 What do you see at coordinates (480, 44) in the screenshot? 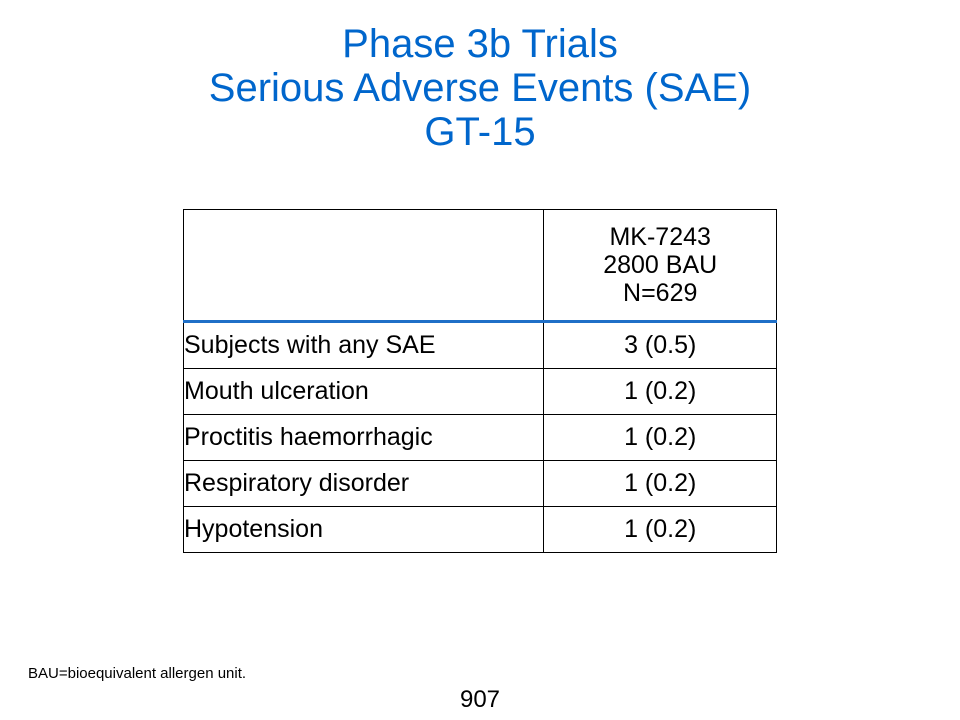
I see `title-line-1: Phase 3b Trials` at bounding box center [480, 44].